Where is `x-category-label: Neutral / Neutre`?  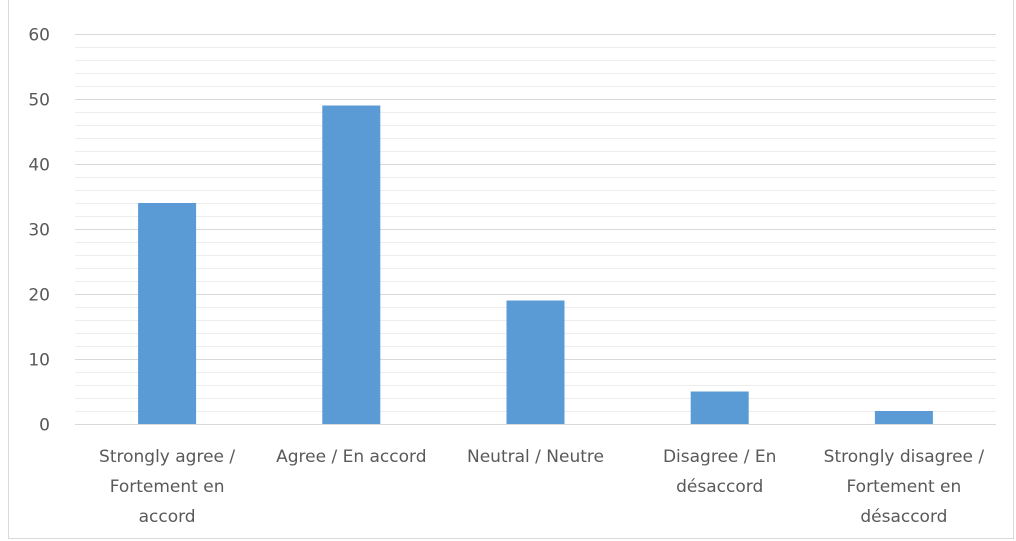 x-category-label: Neutral / Neutre is located at coordinates (535, 457).